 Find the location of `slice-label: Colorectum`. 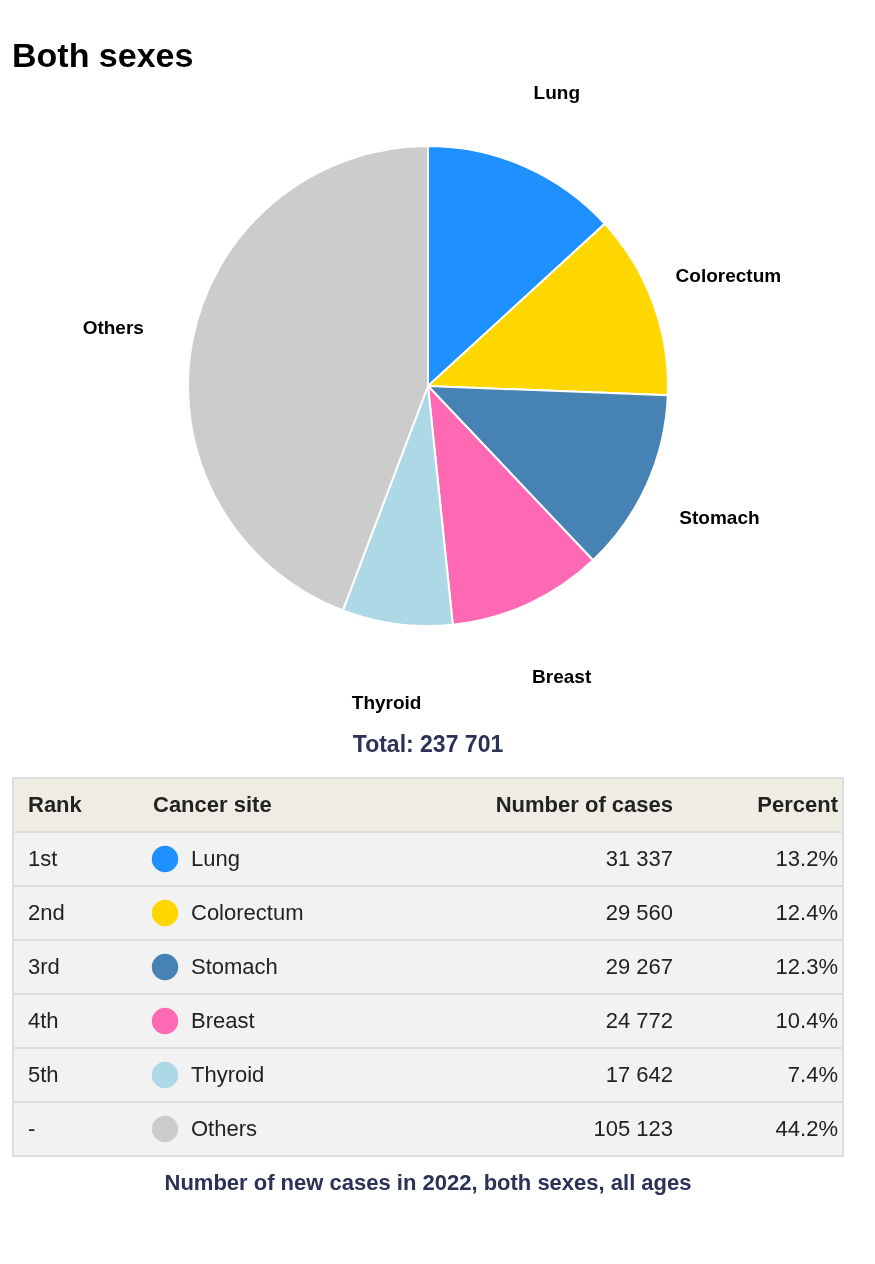

slice-label: Colorectum is located at coordinates (728, 275).